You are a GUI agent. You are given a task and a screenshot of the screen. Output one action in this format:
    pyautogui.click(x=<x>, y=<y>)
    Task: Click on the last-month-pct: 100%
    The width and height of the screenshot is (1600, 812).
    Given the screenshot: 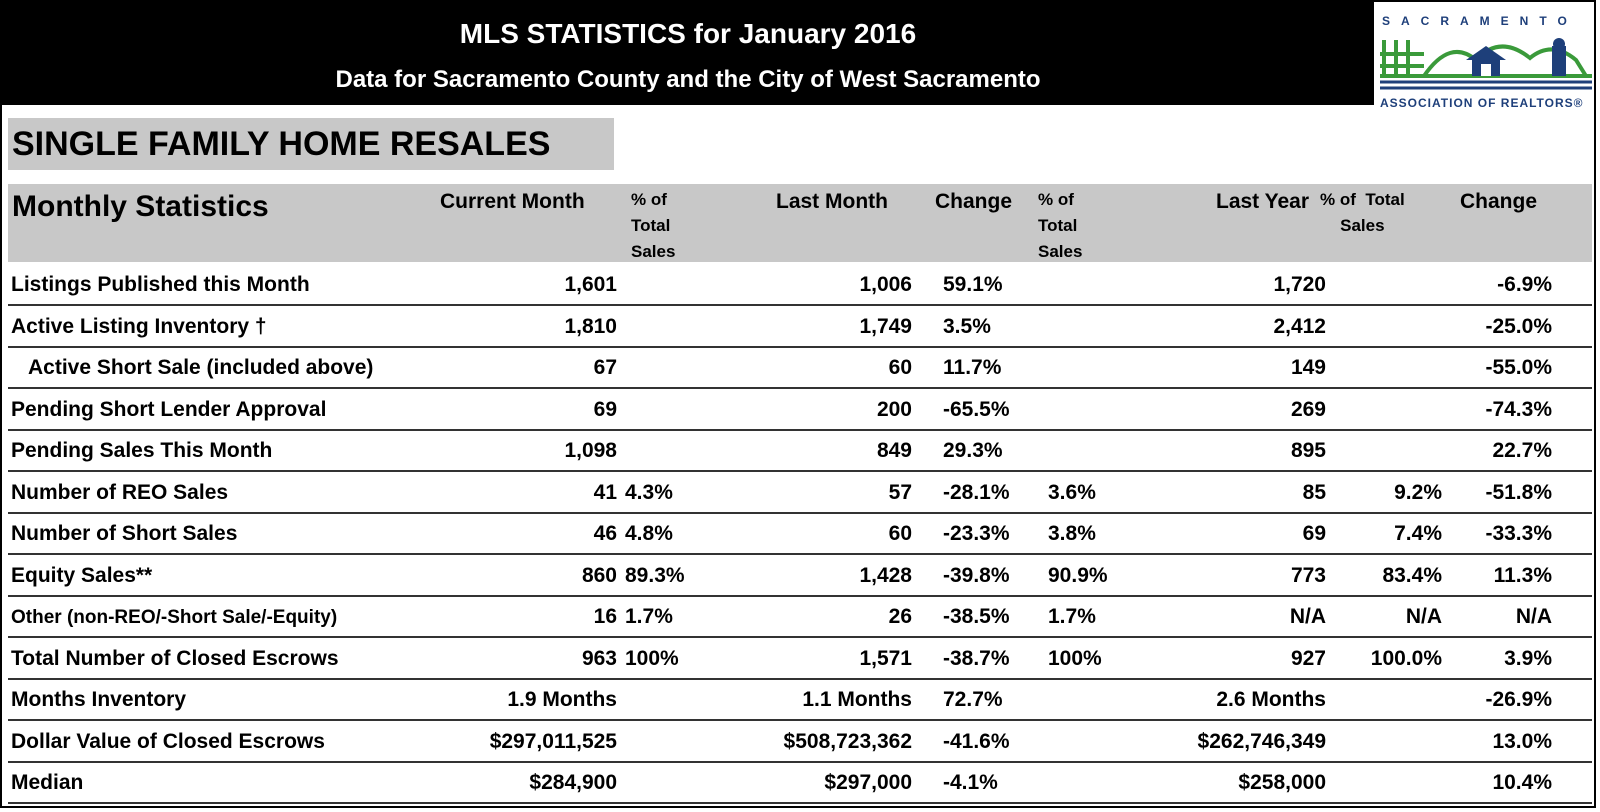 What is the action you would take?
    pyautogui.click(x=1075, y=658)
    